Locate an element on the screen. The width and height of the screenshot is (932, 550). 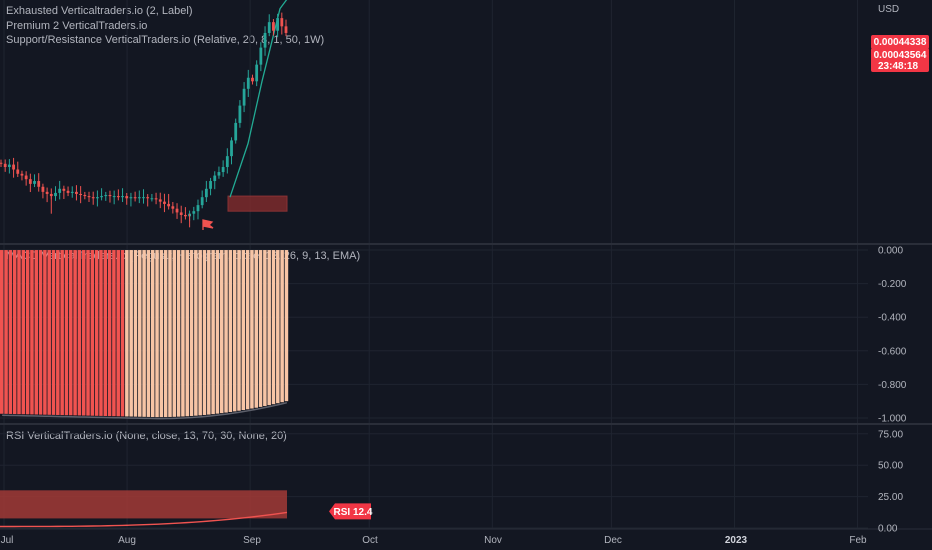
time-tick-label: Oct is located at coordinates (370, 540).